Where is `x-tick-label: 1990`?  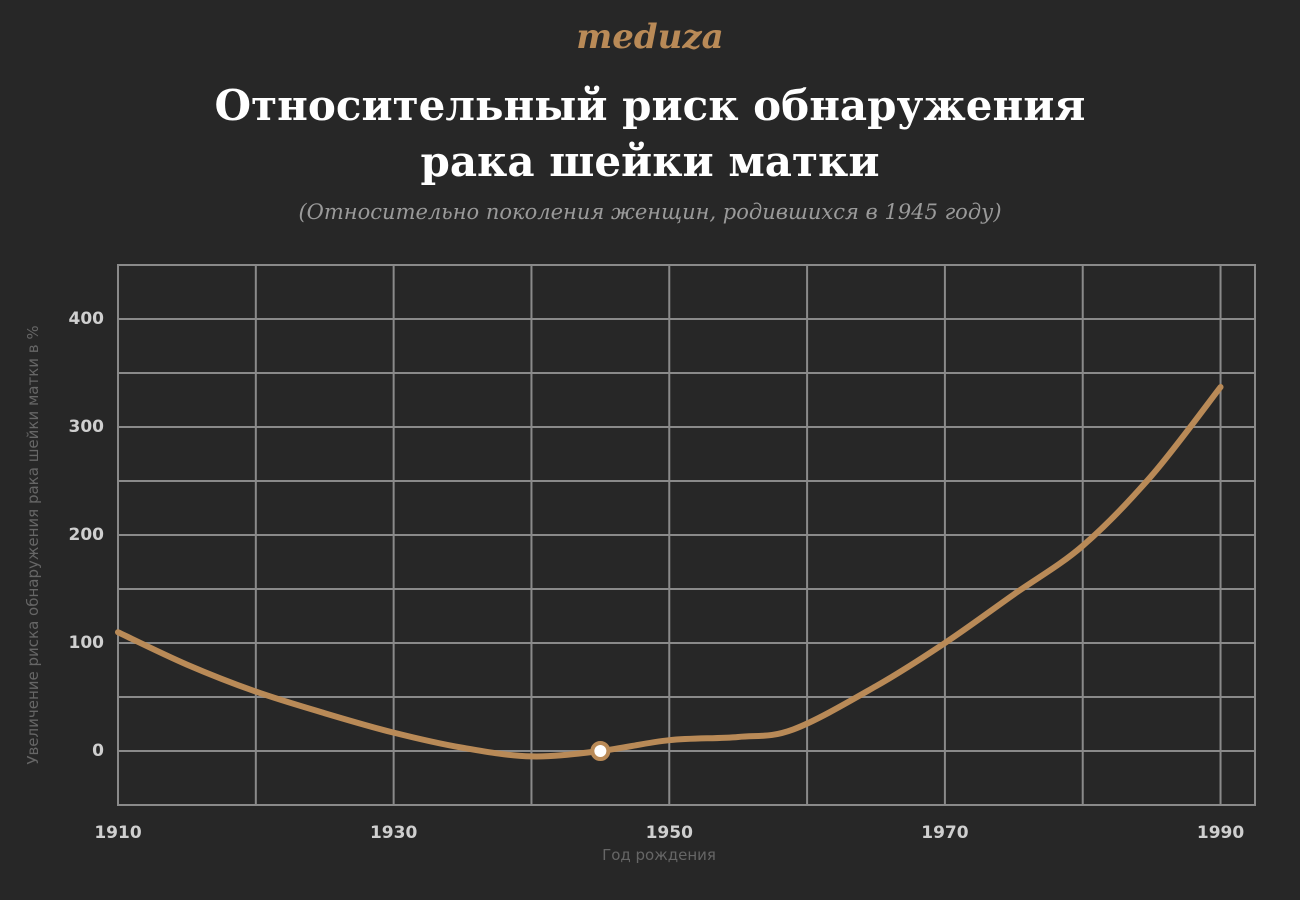 x-tick-label: 1990 is located at coordinates (1220, 833).